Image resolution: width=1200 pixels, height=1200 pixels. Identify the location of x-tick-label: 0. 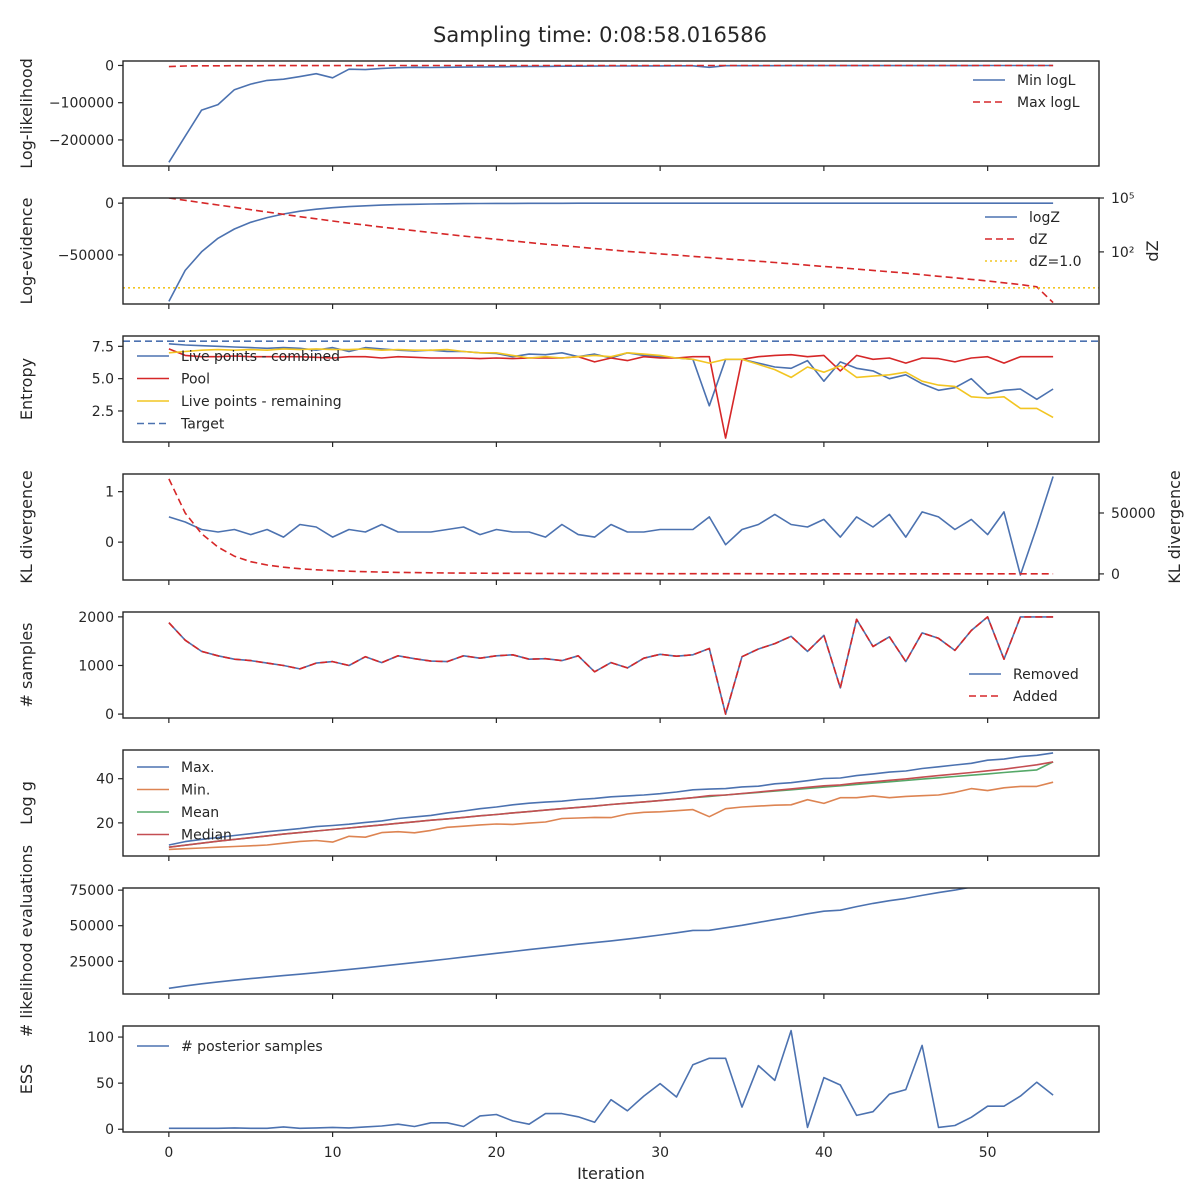
(168, 1153).